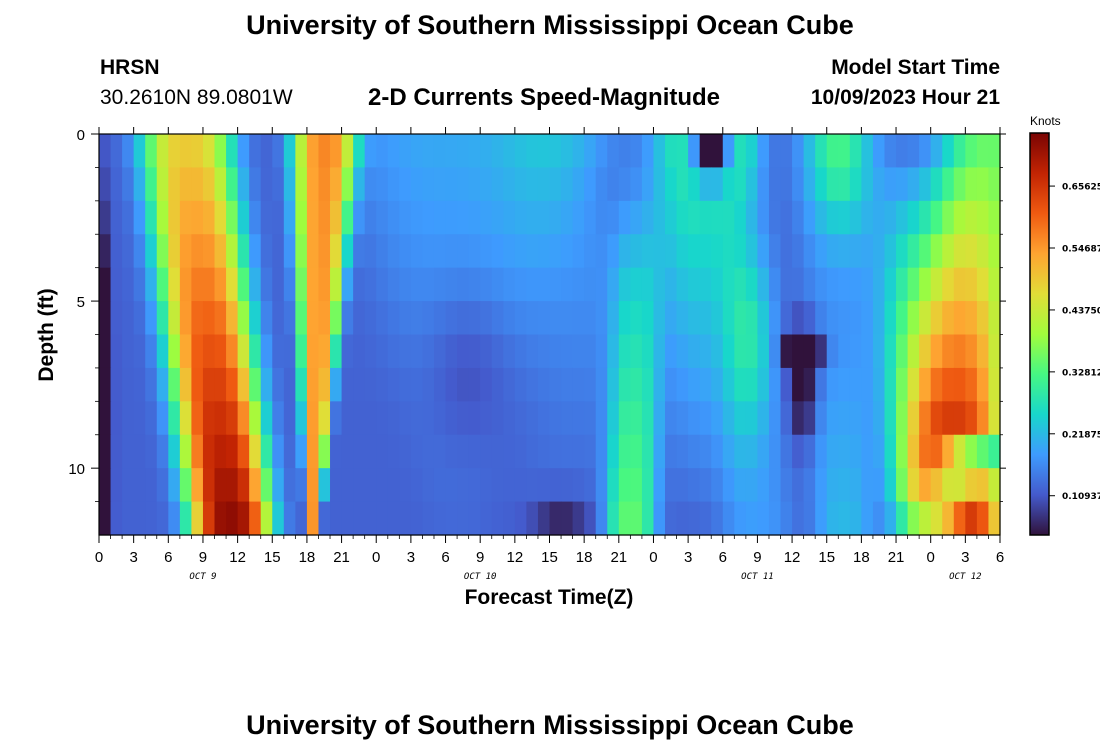  I want to click on model-start-label: Model Start Time, so click(915, 67).